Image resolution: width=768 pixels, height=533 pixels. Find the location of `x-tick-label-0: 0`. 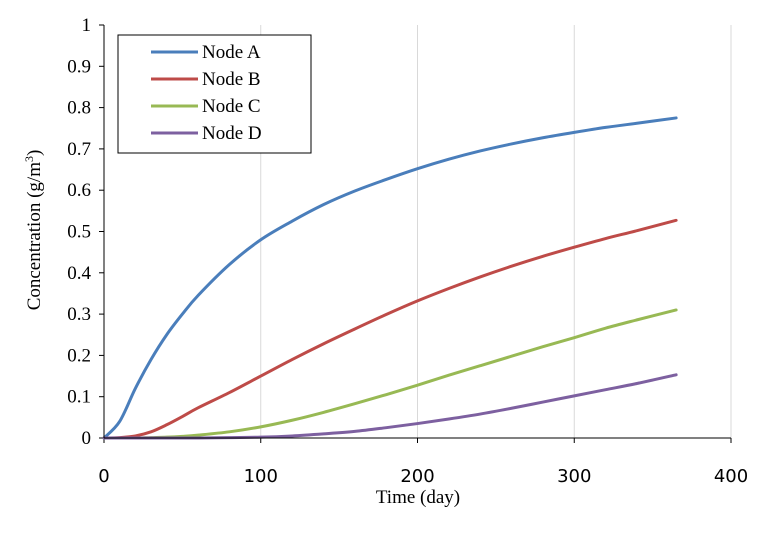

x-tick-label-0: 0 is located at coordinates (103, 476).